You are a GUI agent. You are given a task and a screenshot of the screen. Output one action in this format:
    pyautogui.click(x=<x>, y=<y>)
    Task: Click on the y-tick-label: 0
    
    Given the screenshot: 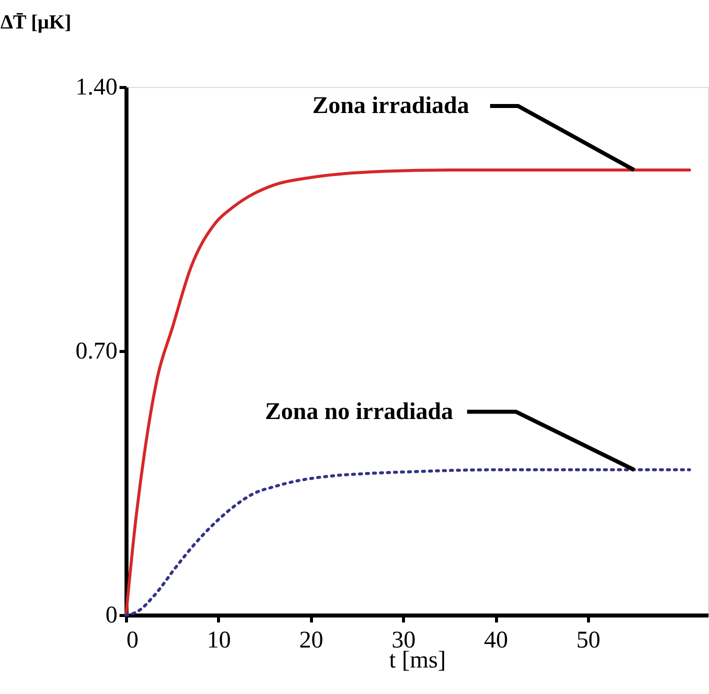 What is the action you would take?
    pyautogui.click(x=112, y=615)
    